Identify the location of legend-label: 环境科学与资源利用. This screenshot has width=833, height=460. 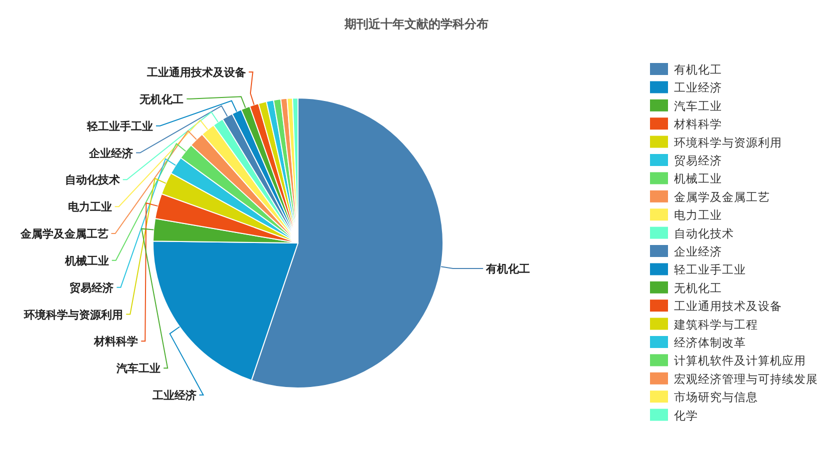
(728, 142).